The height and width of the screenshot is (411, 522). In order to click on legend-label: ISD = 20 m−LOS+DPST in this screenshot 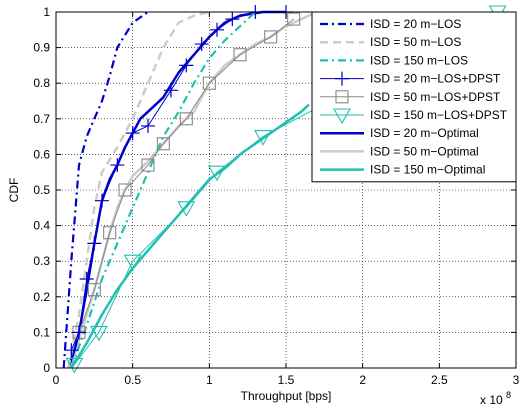, I will do `click(435, 79)`.